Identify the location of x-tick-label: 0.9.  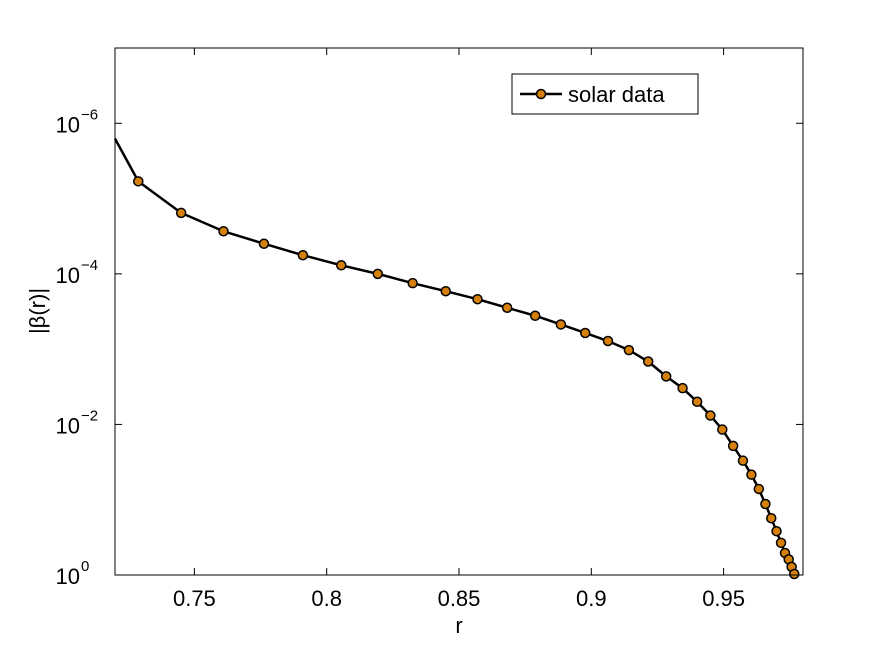
(591, 598).